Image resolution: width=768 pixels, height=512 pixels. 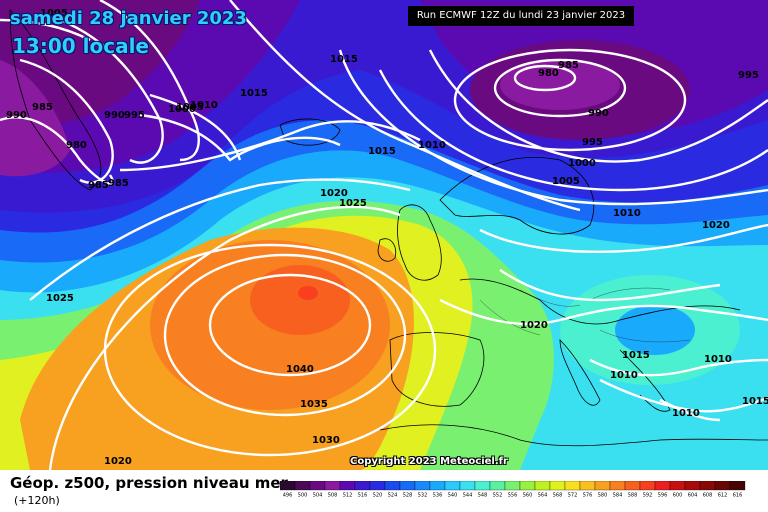 I want to click on legend-value: 596, so click(x=663, y=495).